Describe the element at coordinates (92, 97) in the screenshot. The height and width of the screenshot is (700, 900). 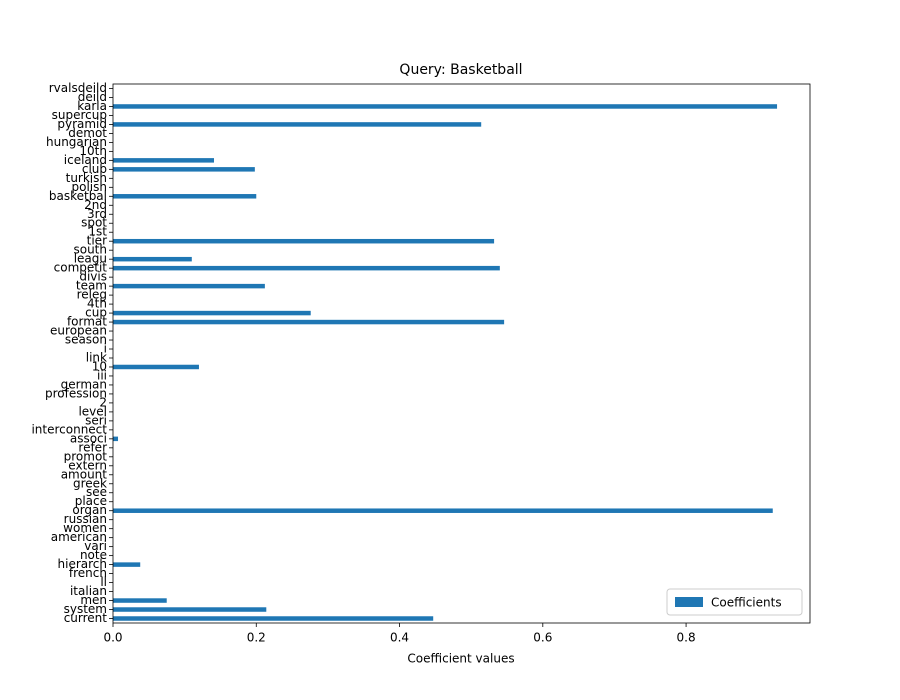
I see `y-tick-label: deild` at that location.